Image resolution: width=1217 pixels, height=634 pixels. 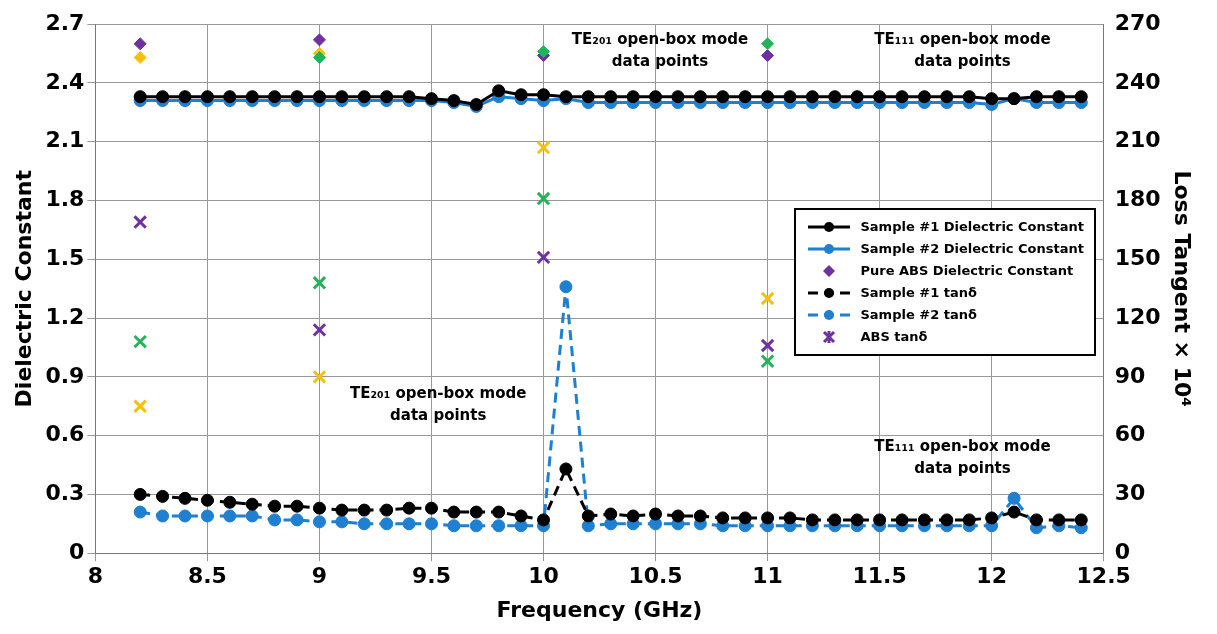 I want to click on y-tick-label: 0.3, so click(x=65, y=493).